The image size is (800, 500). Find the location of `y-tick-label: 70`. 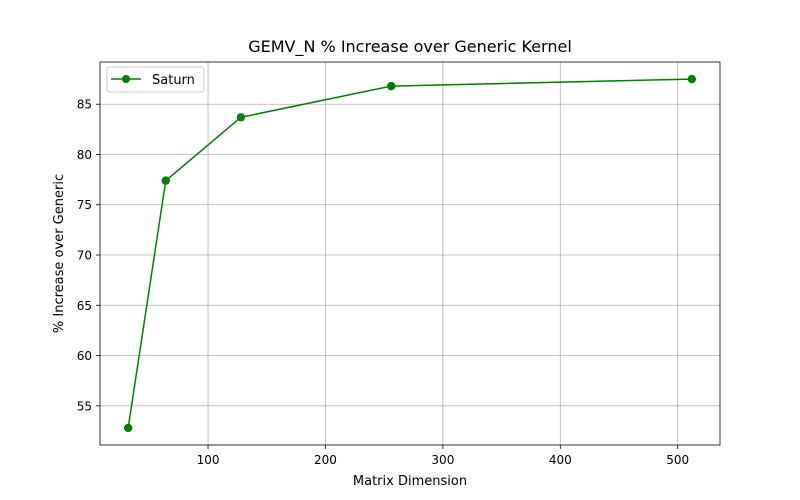

y-tick-label: 70 is located at coordinates (84, 256).